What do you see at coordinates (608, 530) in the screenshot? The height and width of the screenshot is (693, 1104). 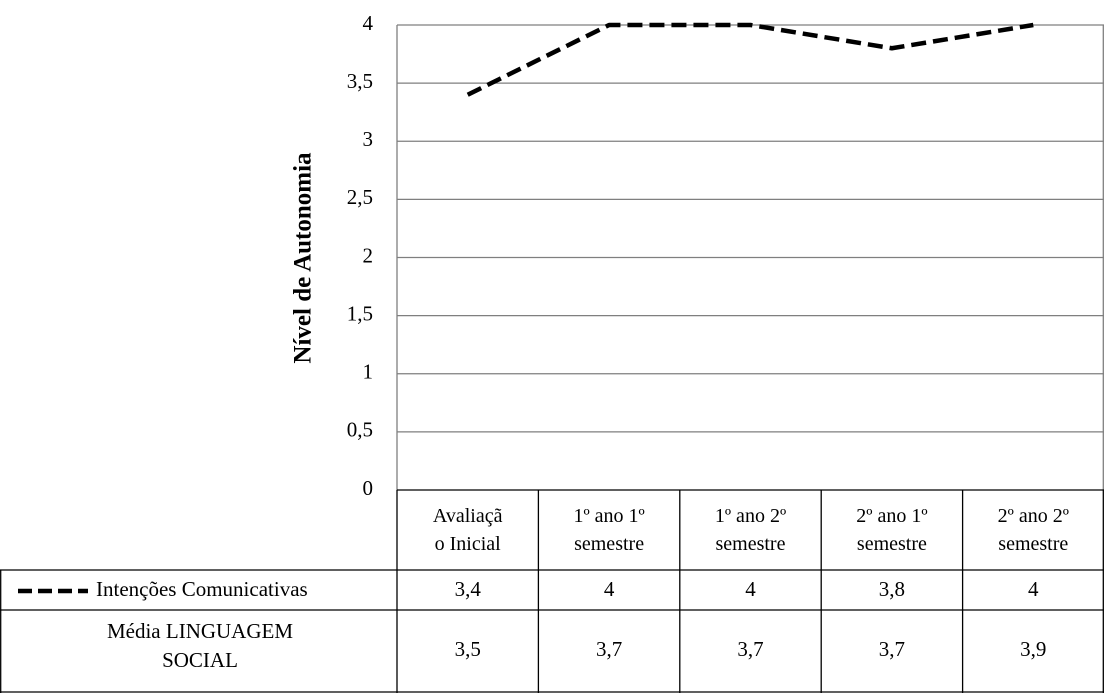 I see `x-tick-label: 1º ano 1º semestre` at bounding box center [608, 530].